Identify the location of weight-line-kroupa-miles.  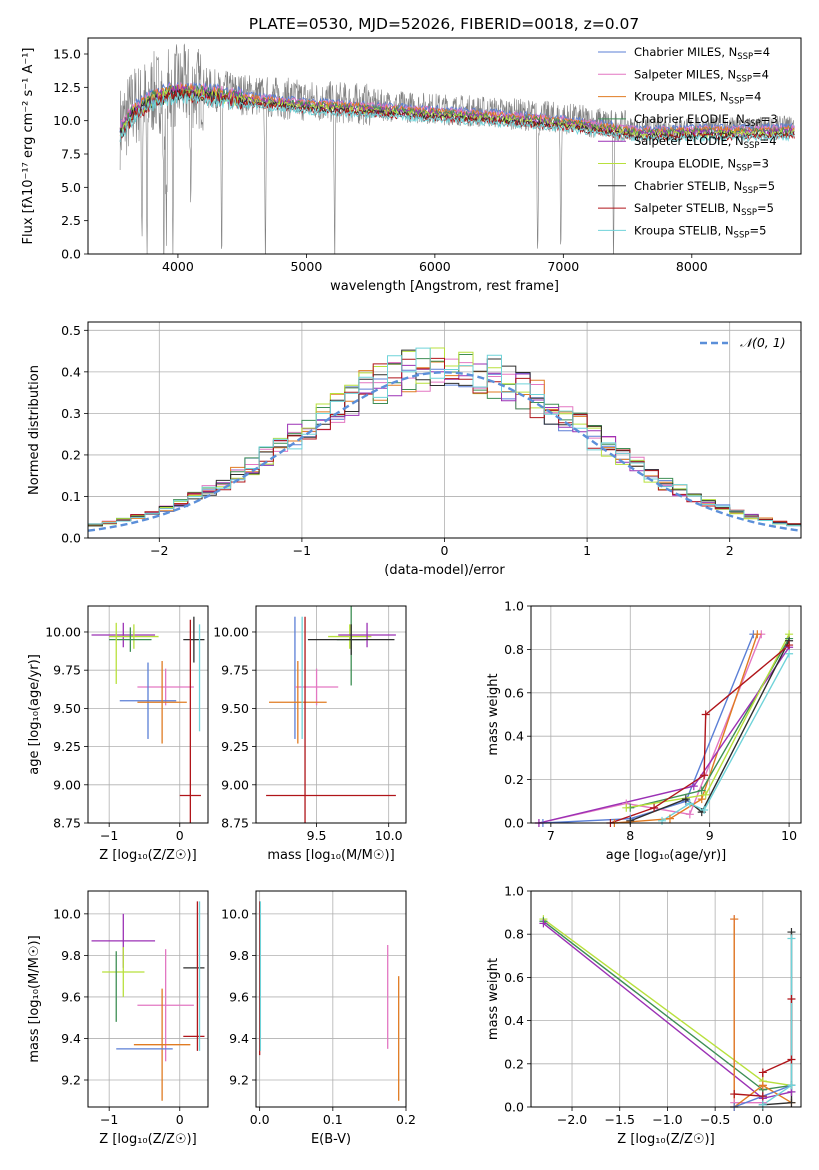
(686, 728).